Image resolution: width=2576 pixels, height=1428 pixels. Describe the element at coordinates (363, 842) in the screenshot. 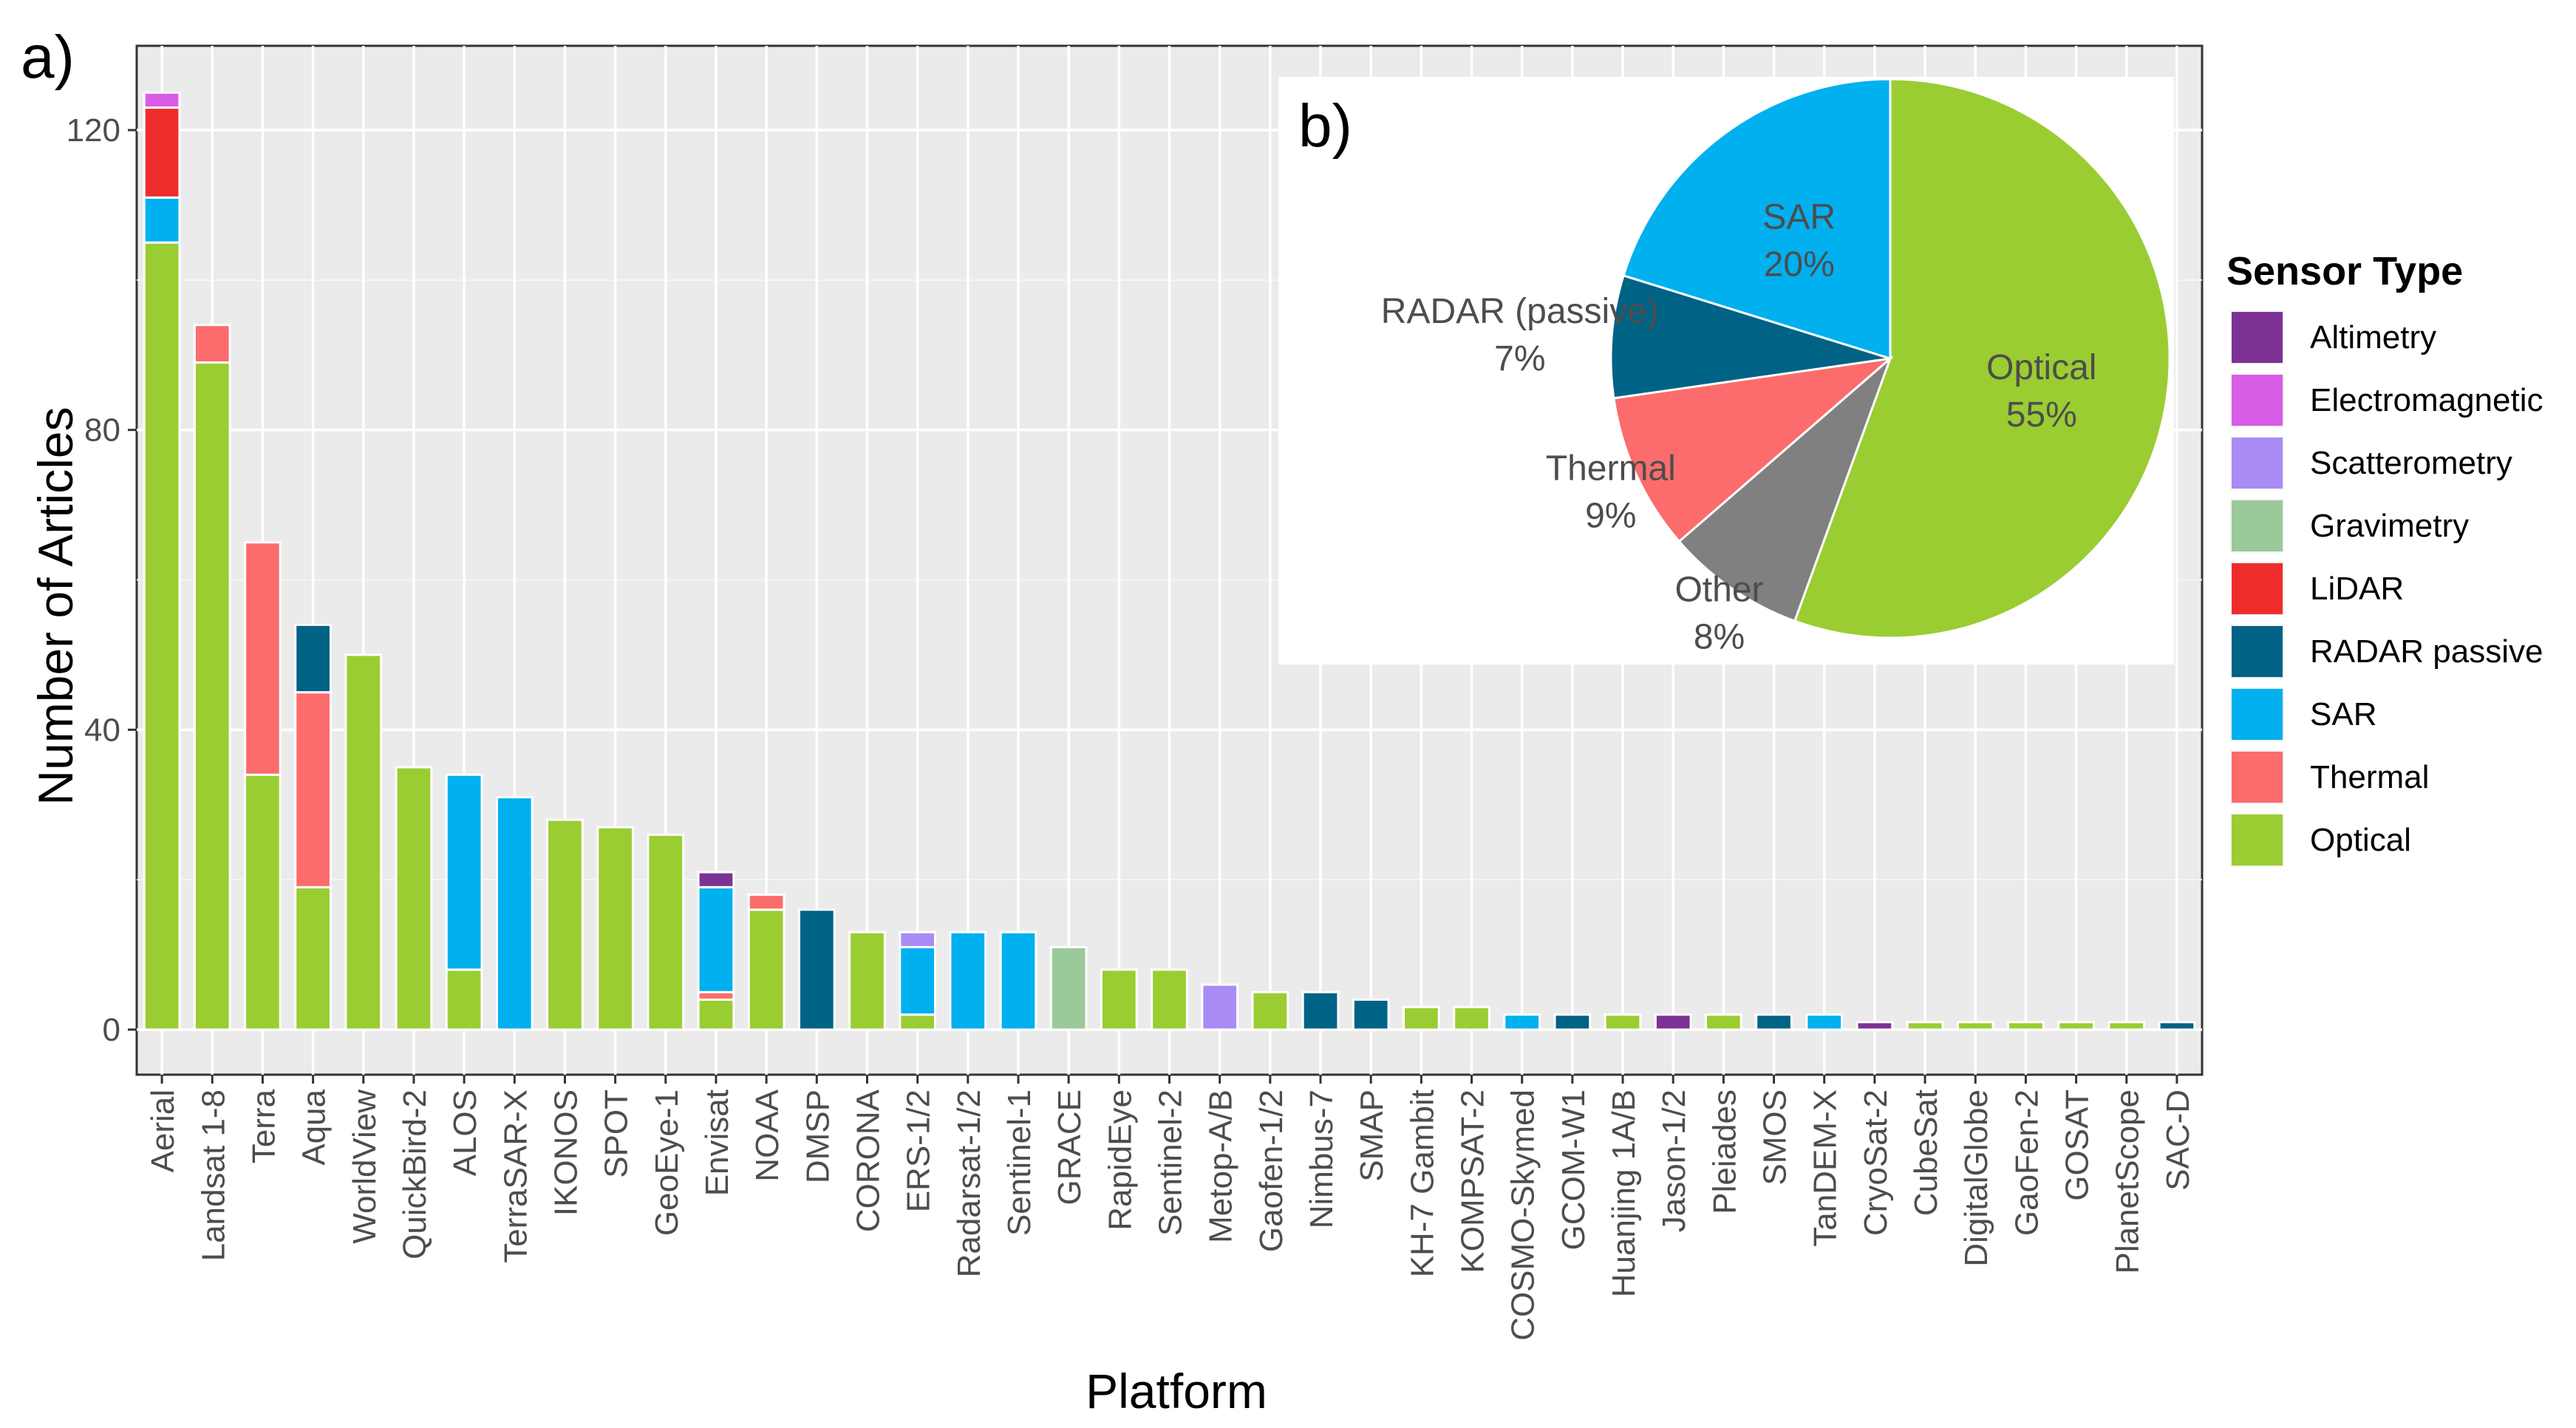

I see `bar-segment-worldview-optical` at that location.